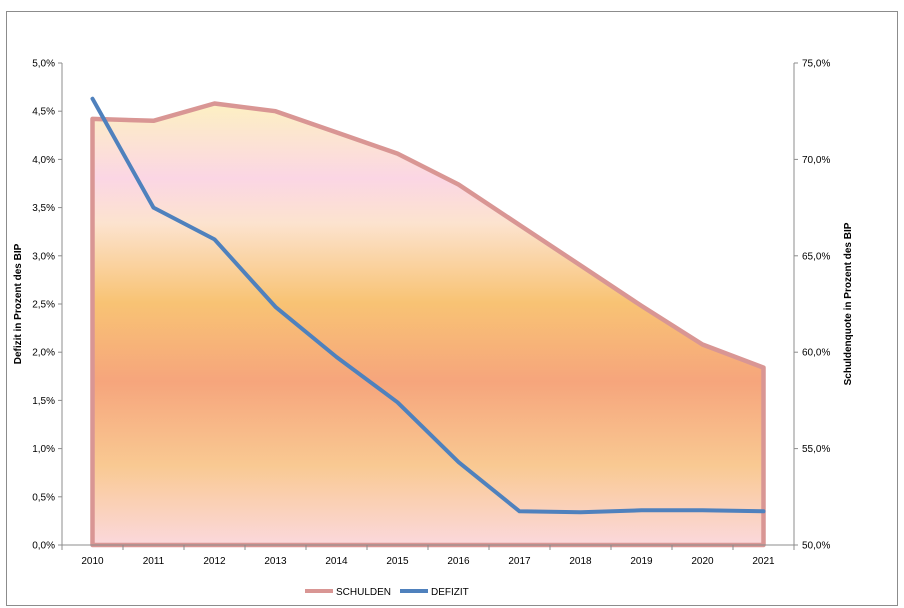 Image resolution: width=904 pixels, height=608 pixels. Describe the element at coordinates (816, 546) in the screenshot. I see `right-tick-label: 50,0%` at that location.